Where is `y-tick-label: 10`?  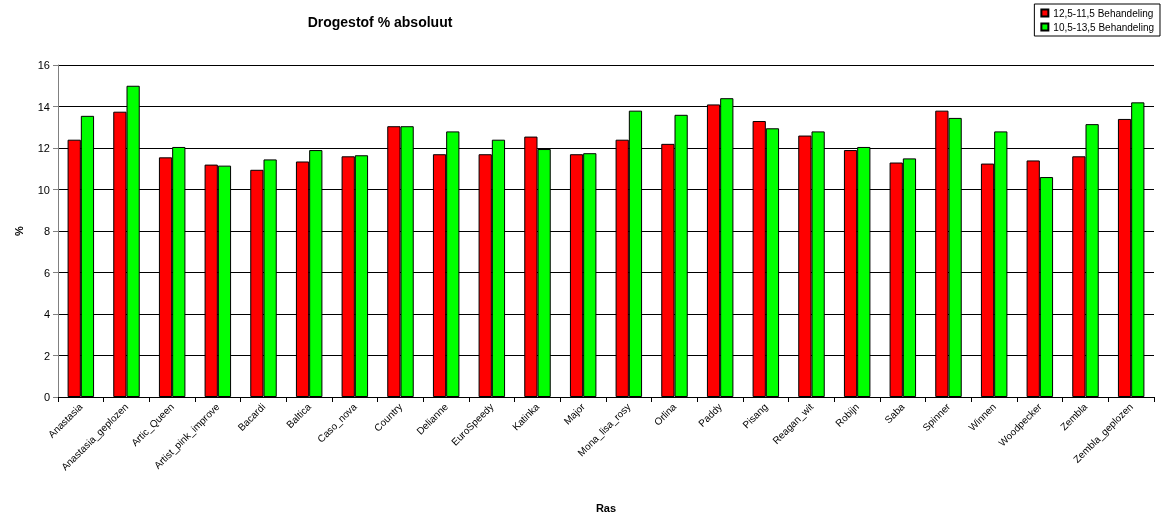 y-tick-label: 10 is located at coordinates (43, 189).